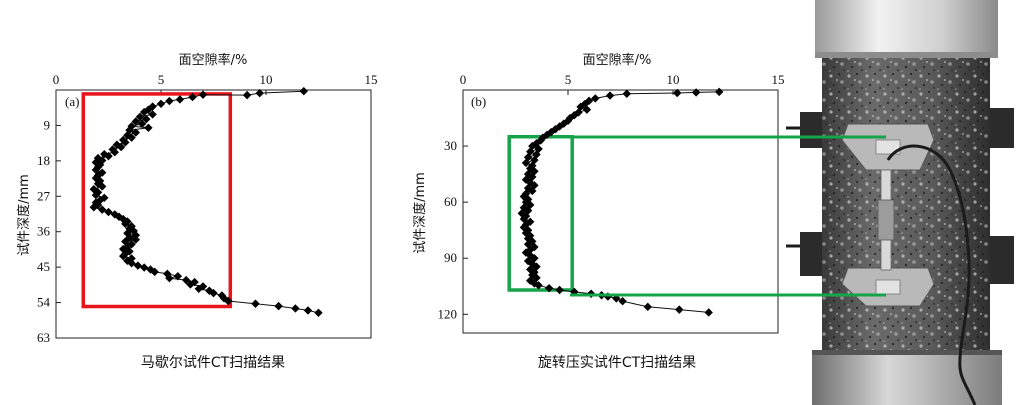 This screenshot has height=405, width=1027. What do you see at coordinates (778, 79) in the screenshot?
I see `chart-b-x-tick-label: 15` at bounding box center [778, 79].